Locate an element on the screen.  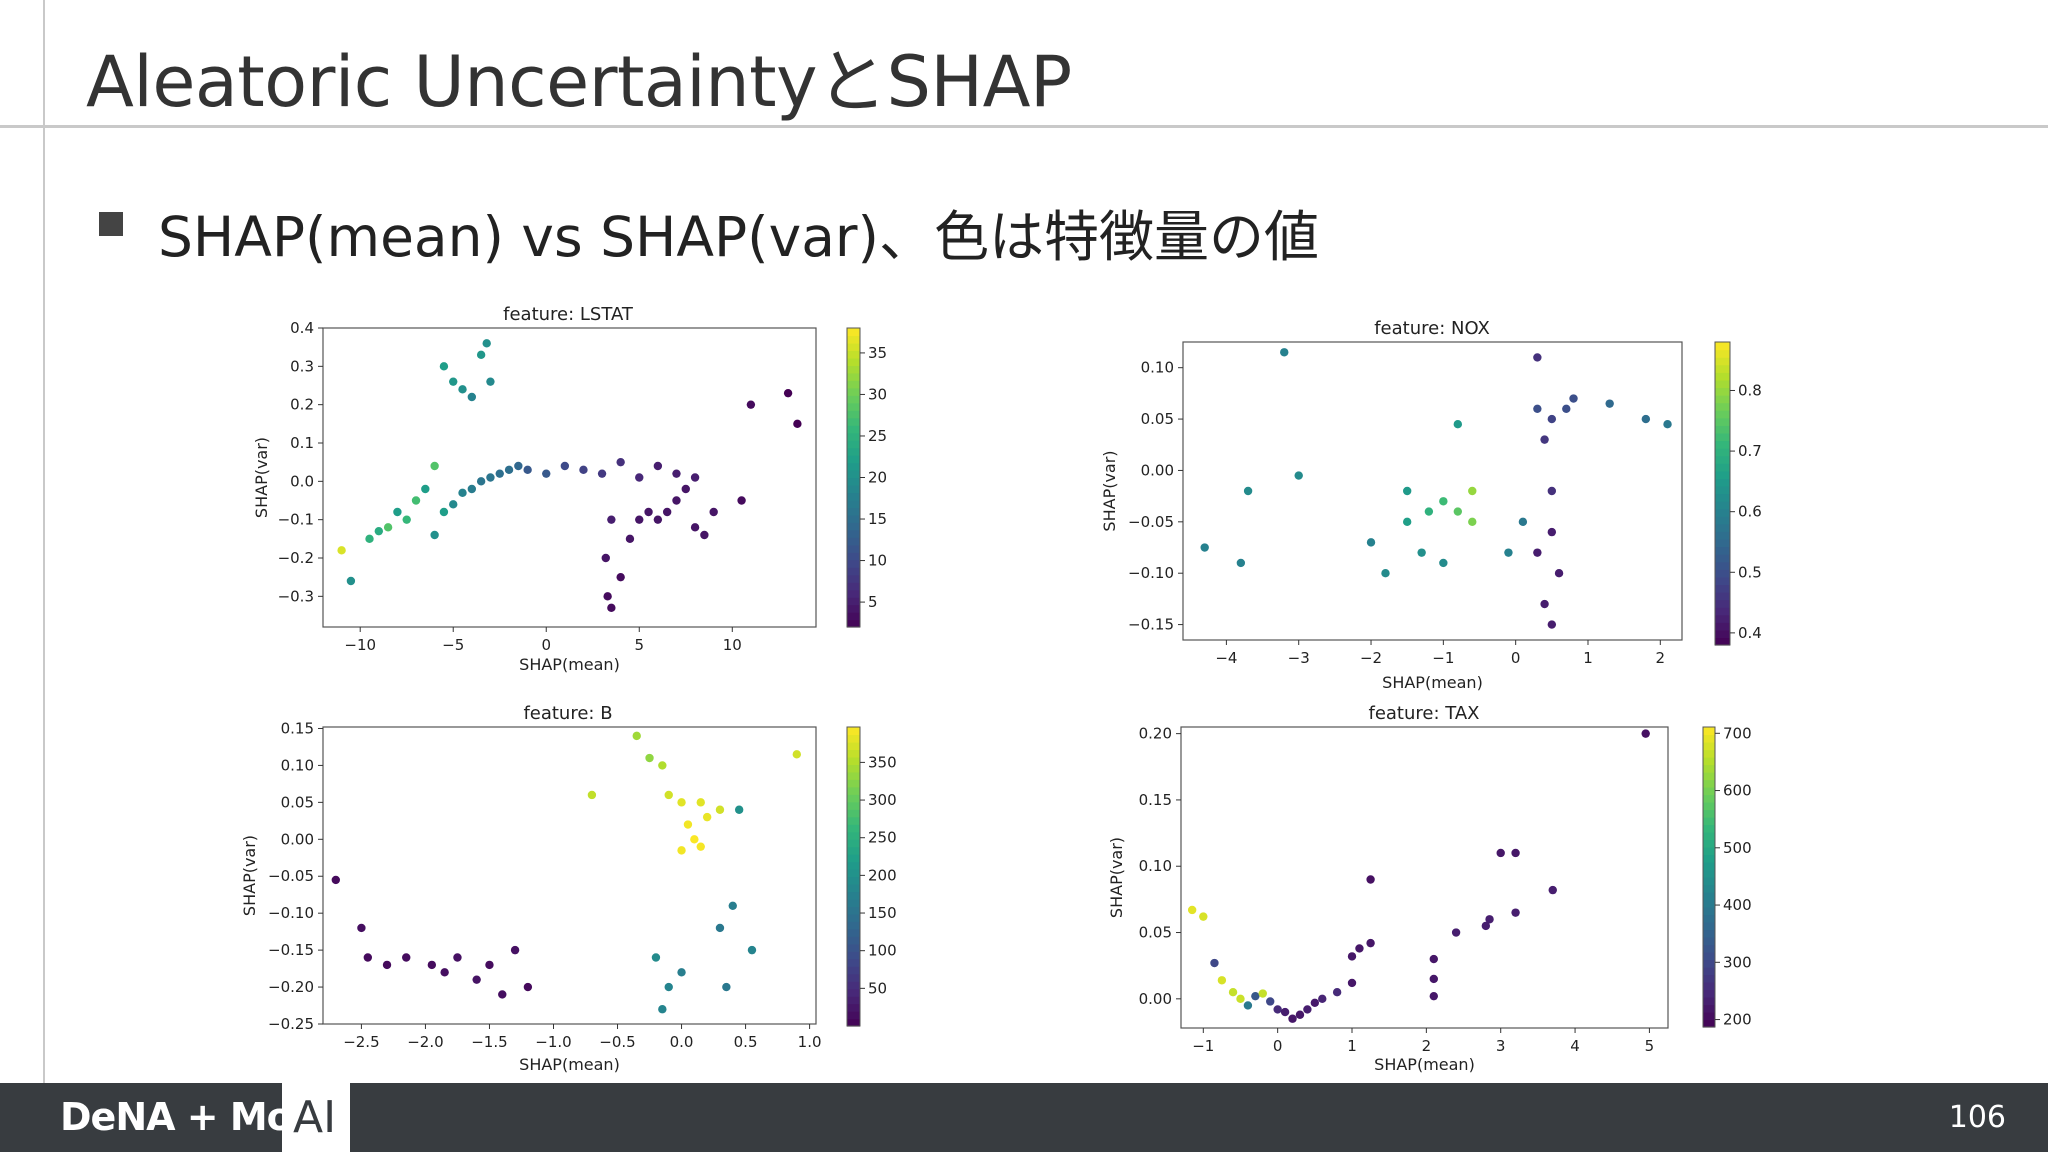
title-underline is located at coordinates (1024, 126).